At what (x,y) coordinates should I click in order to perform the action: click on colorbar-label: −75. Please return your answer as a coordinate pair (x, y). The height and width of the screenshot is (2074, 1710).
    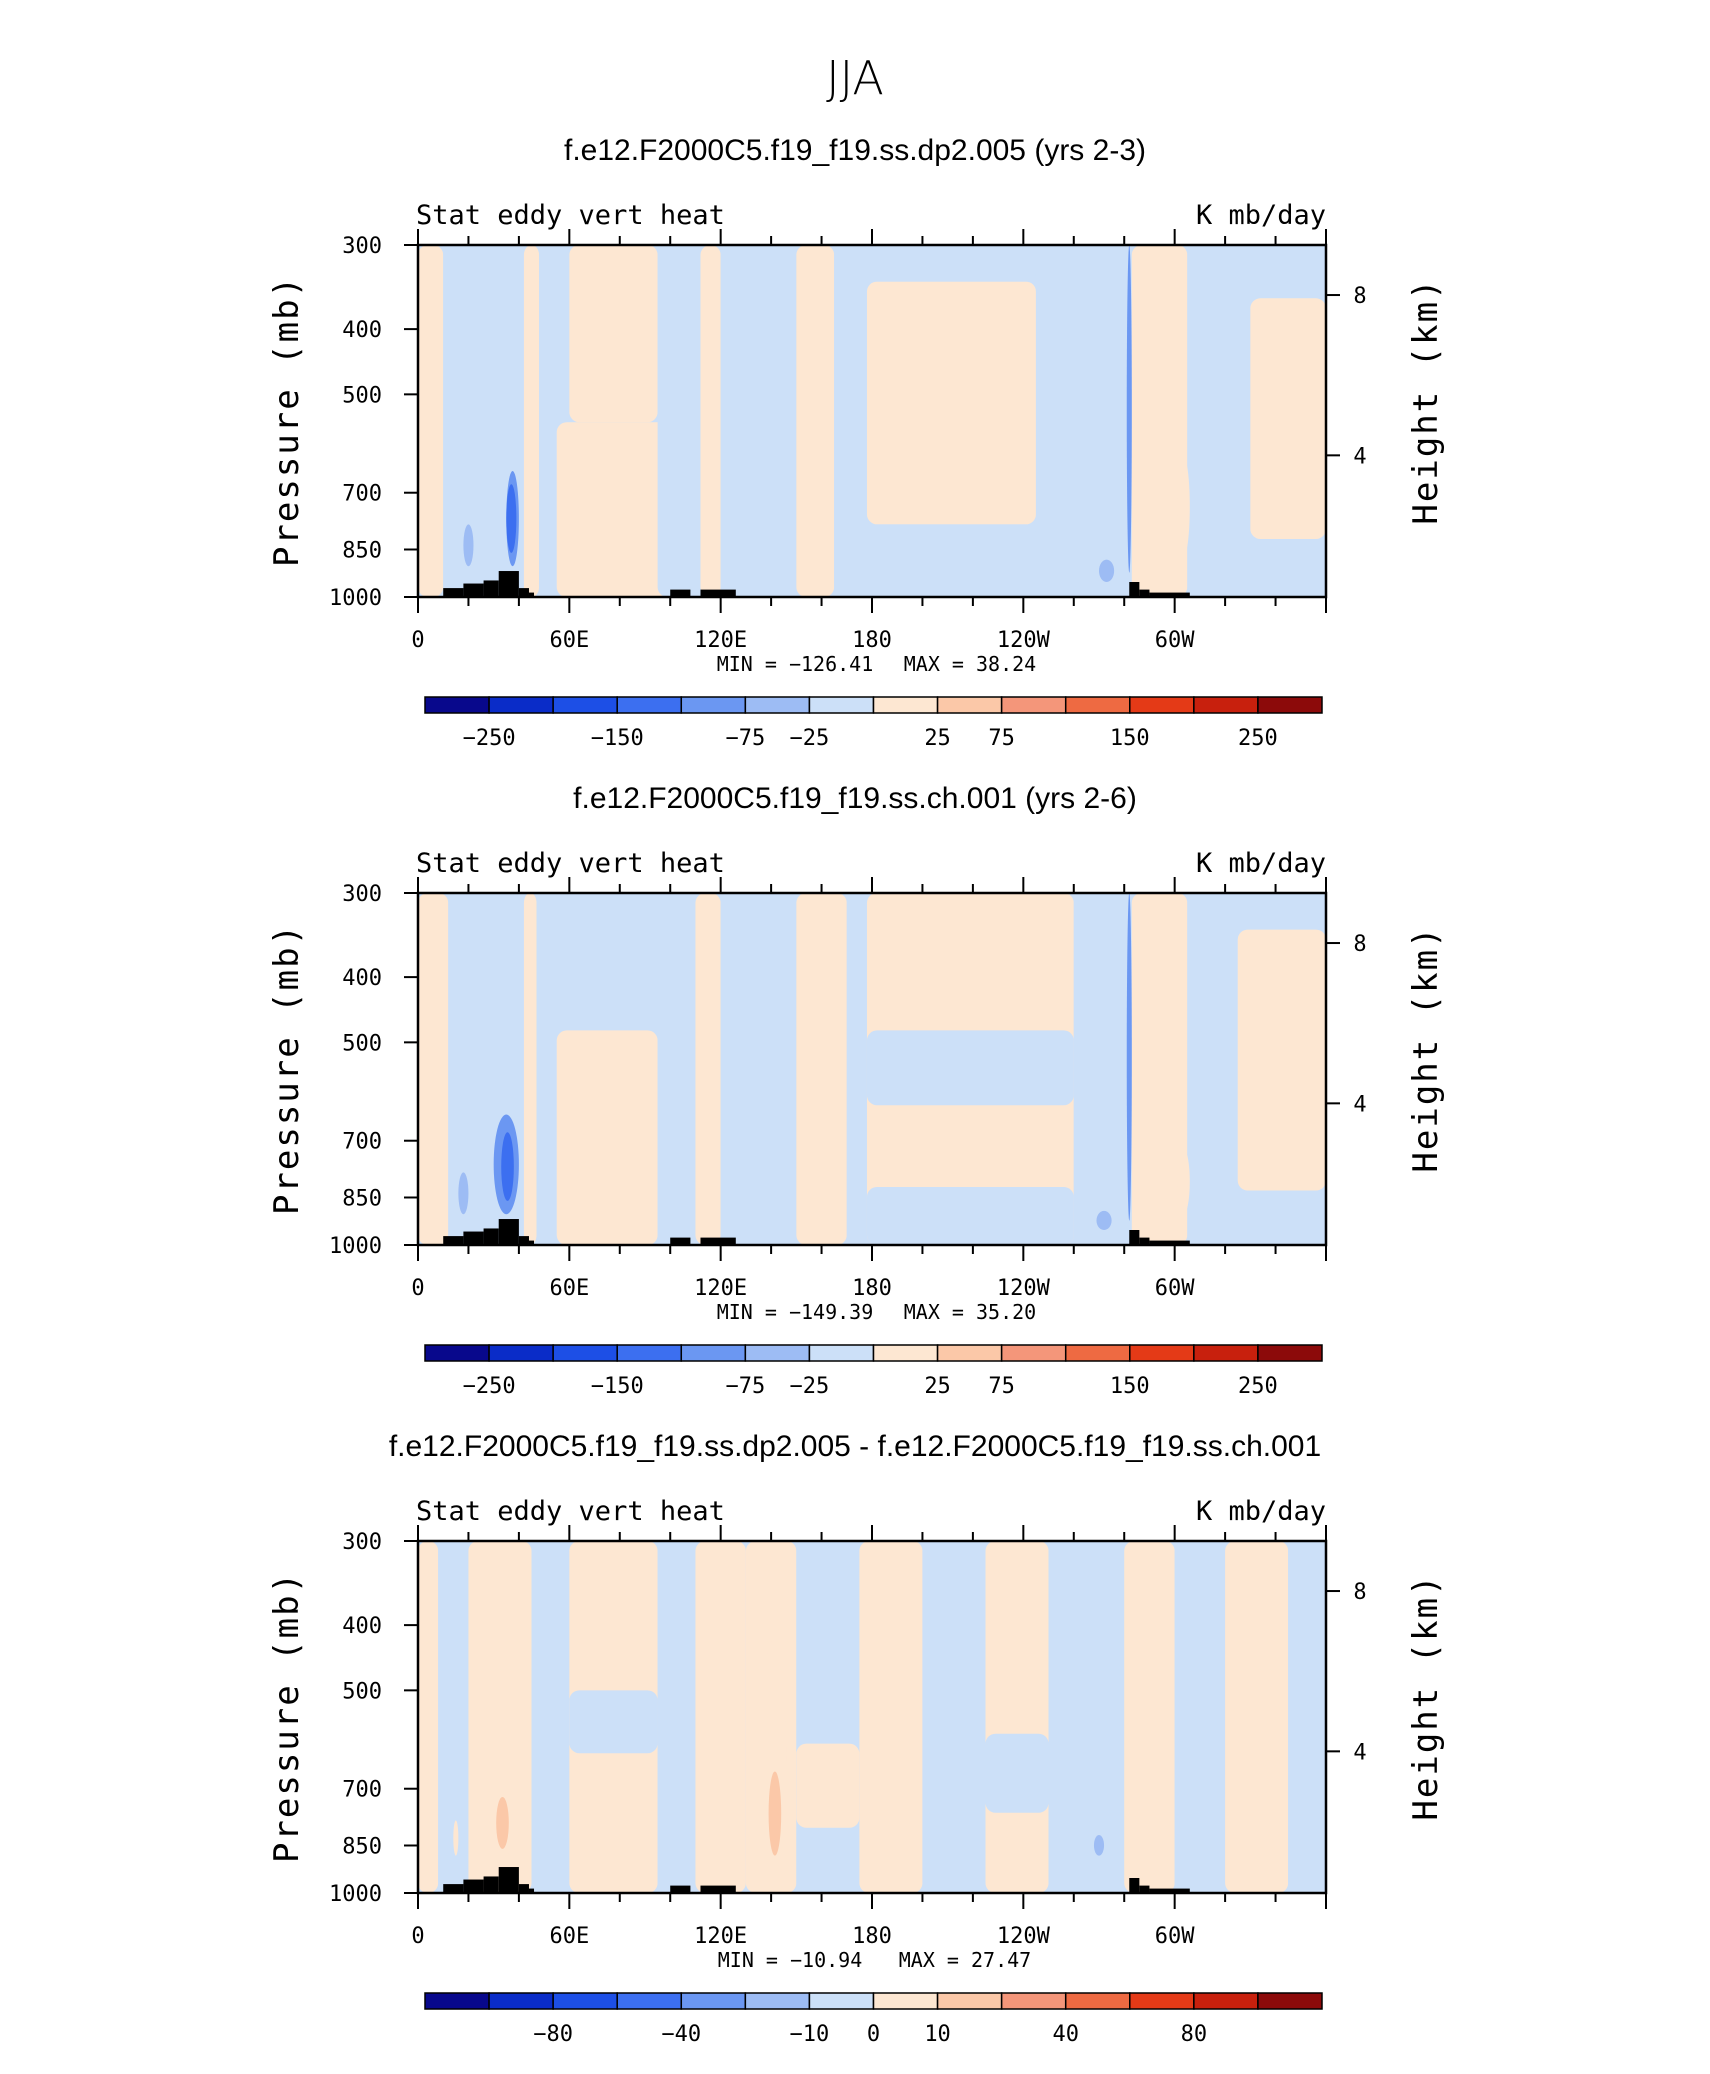
    Looking at the image, I should click on (745, 738).